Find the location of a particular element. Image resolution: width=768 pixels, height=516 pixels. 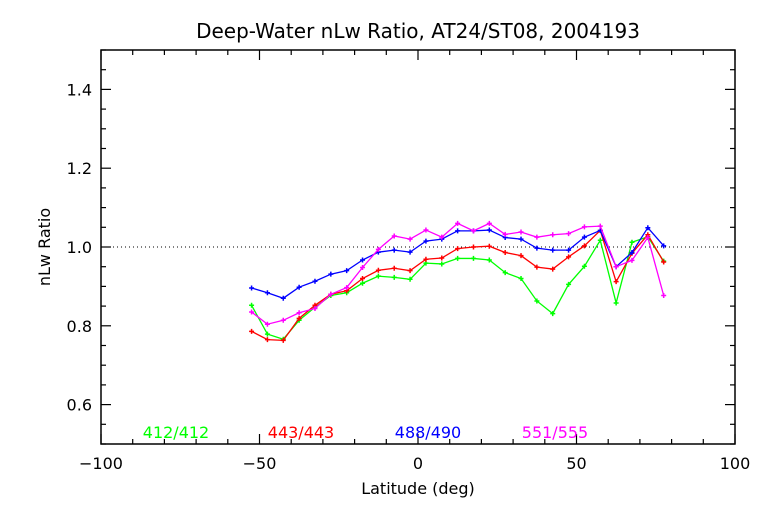

y-tick-label: 1.2 is located at coordinates (79, 168).